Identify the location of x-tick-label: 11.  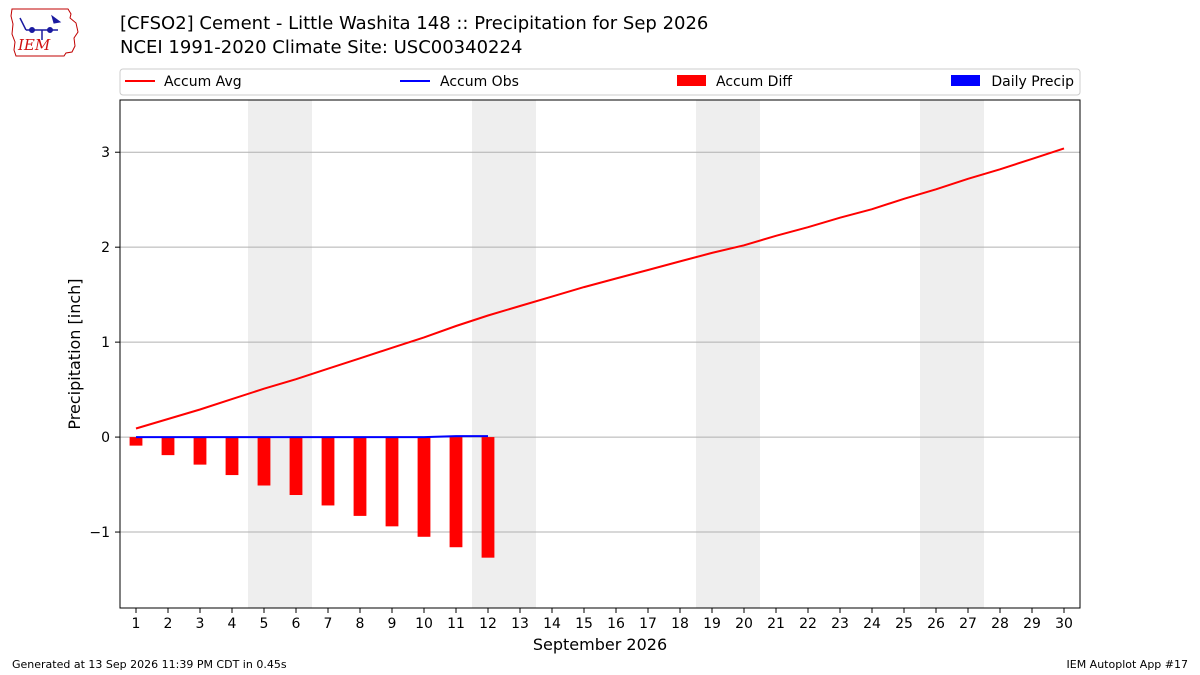
(456, 624).